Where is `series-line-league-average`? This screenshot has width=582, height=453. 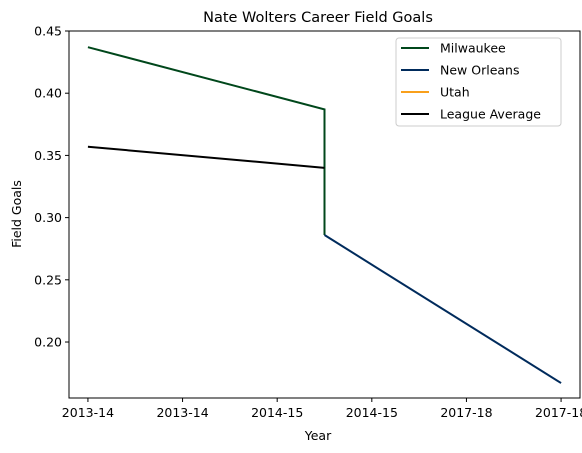
series-line-league-average is located at coordinates (206, 157).